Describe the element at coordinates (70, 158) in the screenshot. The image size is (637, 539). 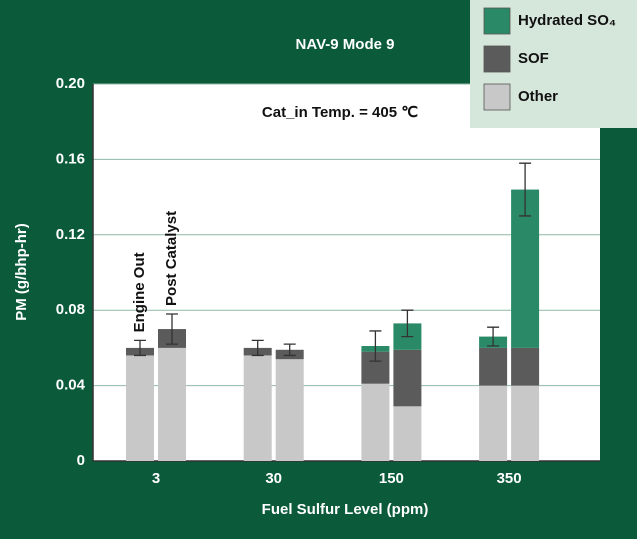
I see `y-tick-label: 0.16` at that location.